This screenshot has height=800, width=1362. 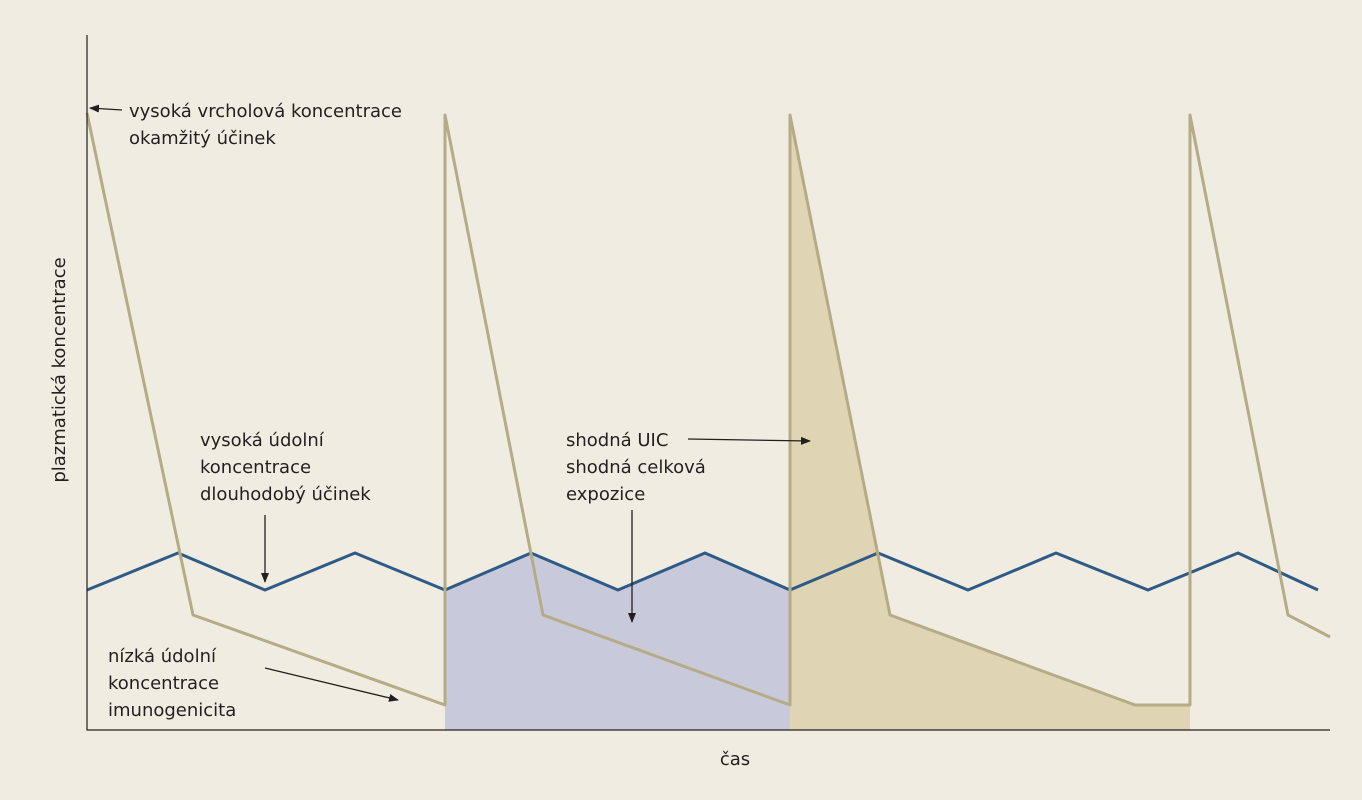 What do you see at coordinates (59, 369) in the screenshot?
I see `y-axis-label: plazmatická koncentrace` at bounding box center [59, 369].